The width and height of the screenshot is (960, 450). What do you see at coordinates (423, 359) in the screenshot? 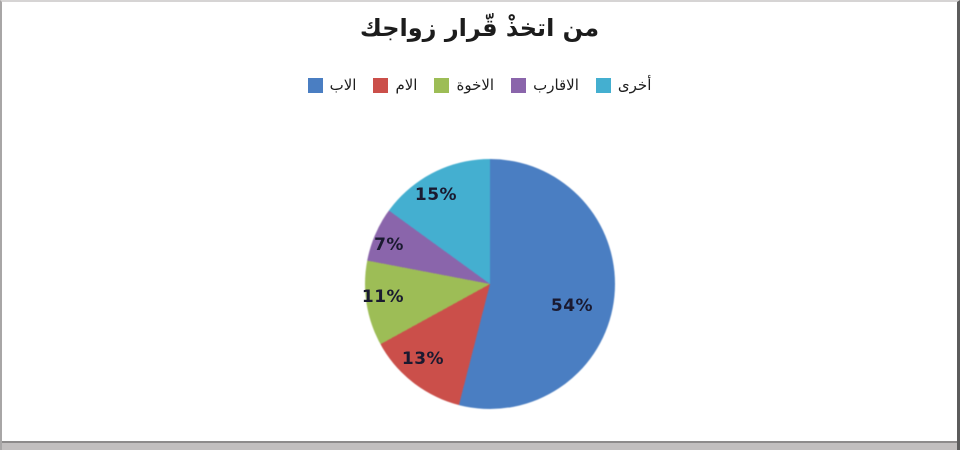
I see `slice-label-mother: 13%` at bounding box center [423, 359].